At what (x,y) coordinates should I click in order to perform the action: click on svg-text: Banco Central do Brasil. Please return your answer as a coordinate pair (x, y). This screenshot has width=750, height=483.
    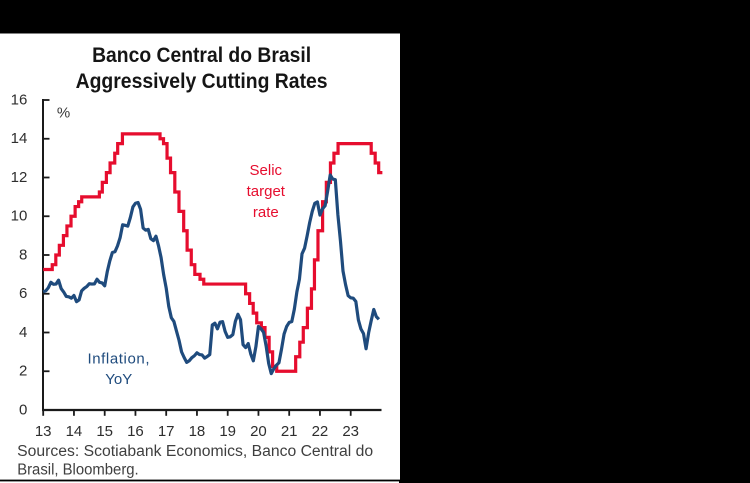
    Looking at the image, I should click on (201, 55).